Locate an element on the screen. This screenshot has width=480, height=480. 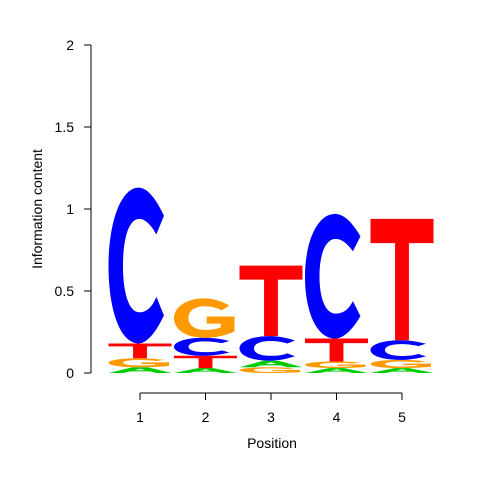
x-tick-label: 1 is located at coordinates (140, 417).